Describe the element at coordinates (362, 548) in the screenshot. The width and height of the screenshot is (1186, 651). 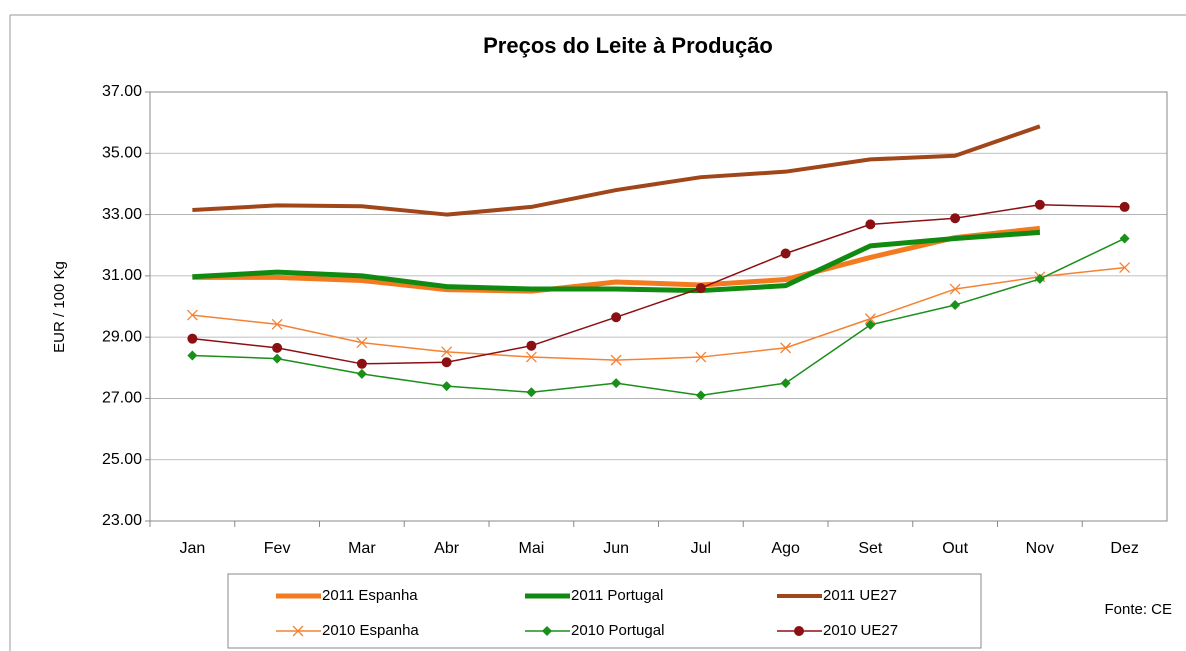
I see `x-tick-label: Mar` at that location.